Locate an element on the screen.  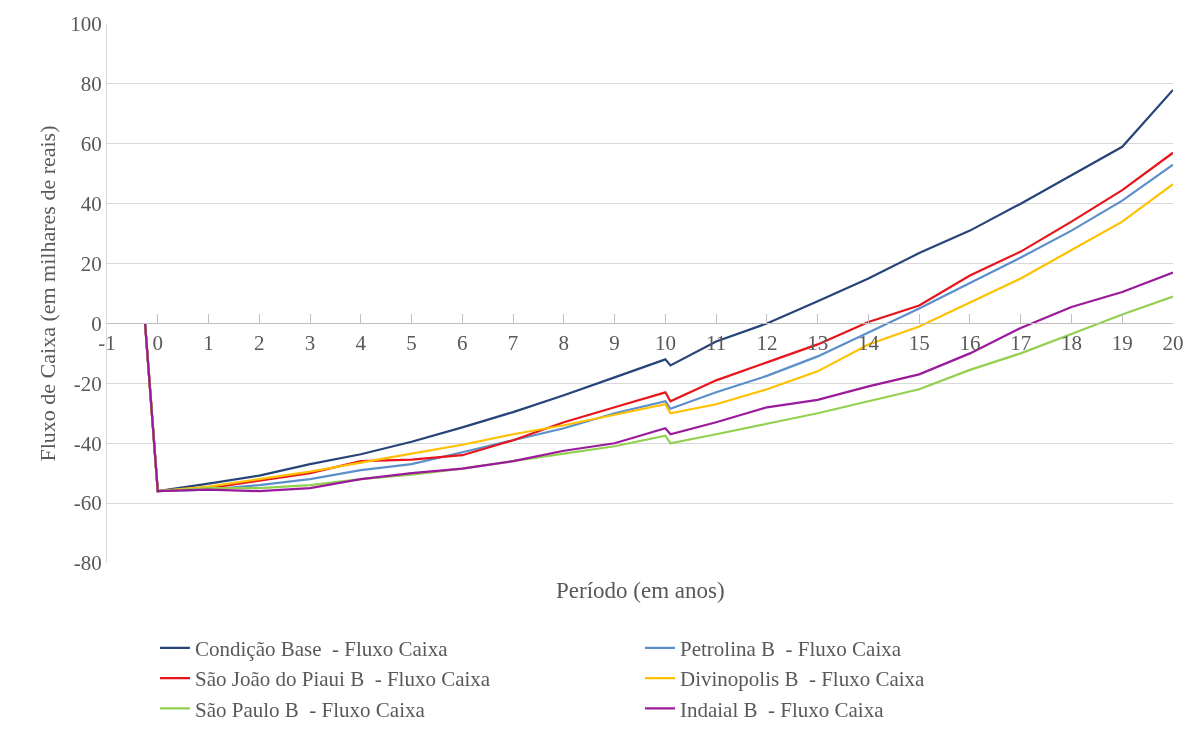
x-tick-label: 9 is located at coordinates (614, 342).